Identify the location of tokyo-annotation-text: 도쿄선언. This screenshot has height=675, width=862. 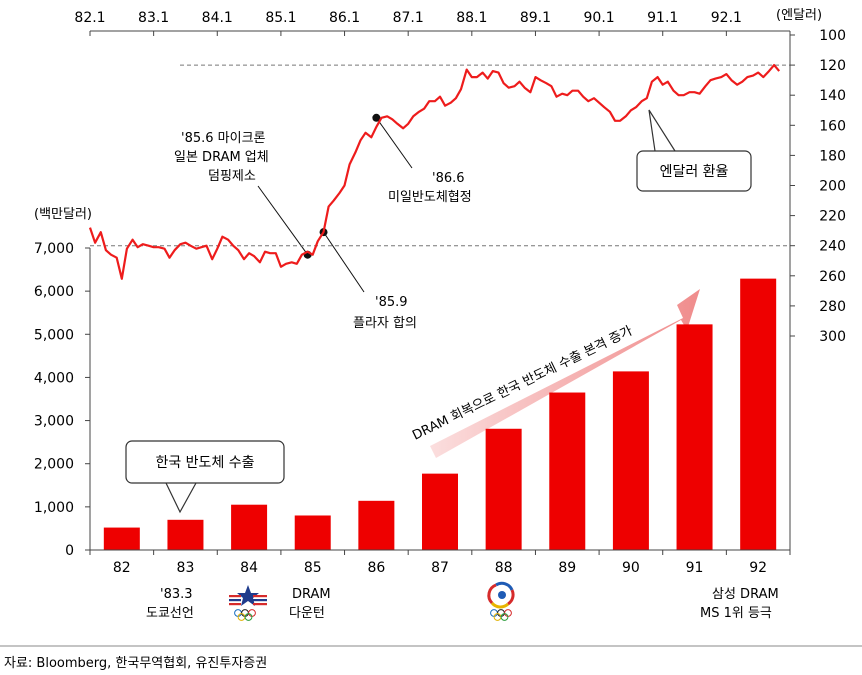
(170, 613).